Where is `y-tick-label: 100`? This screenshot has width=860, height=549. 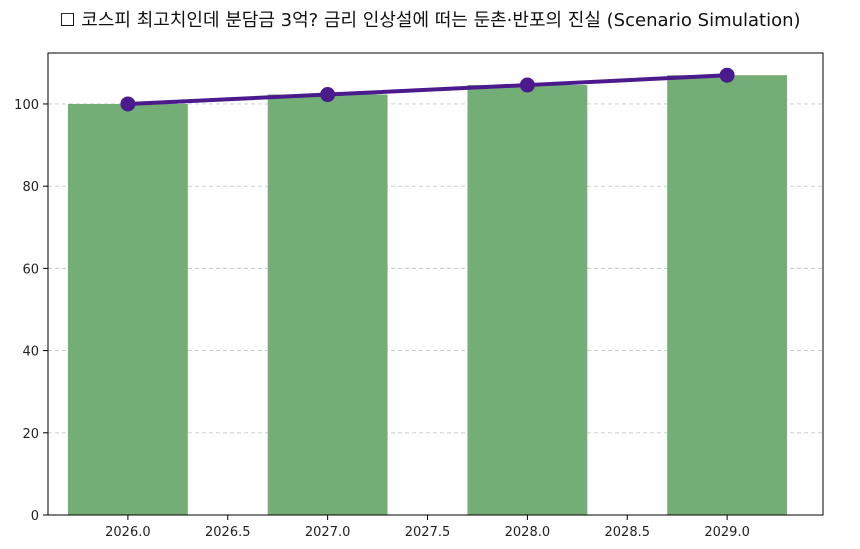 y-tick-label: 100 is located at coordinates (26, 105).